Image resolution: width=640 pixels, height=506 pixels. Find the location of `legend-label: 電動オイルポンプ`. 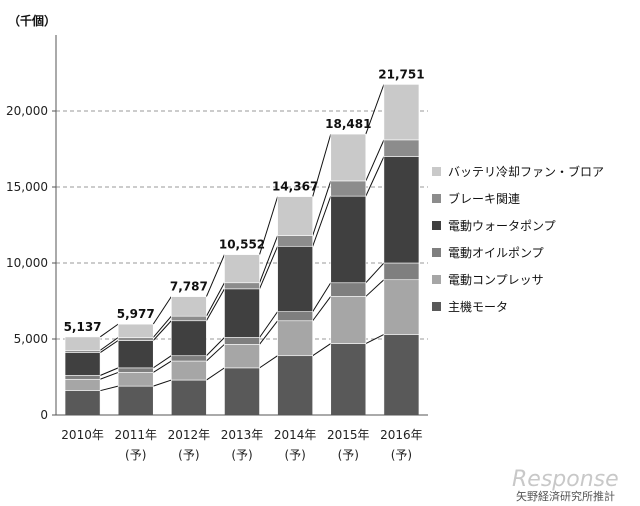

legend-label: 電動オイルポンプ is located at coordinates (496, 253).